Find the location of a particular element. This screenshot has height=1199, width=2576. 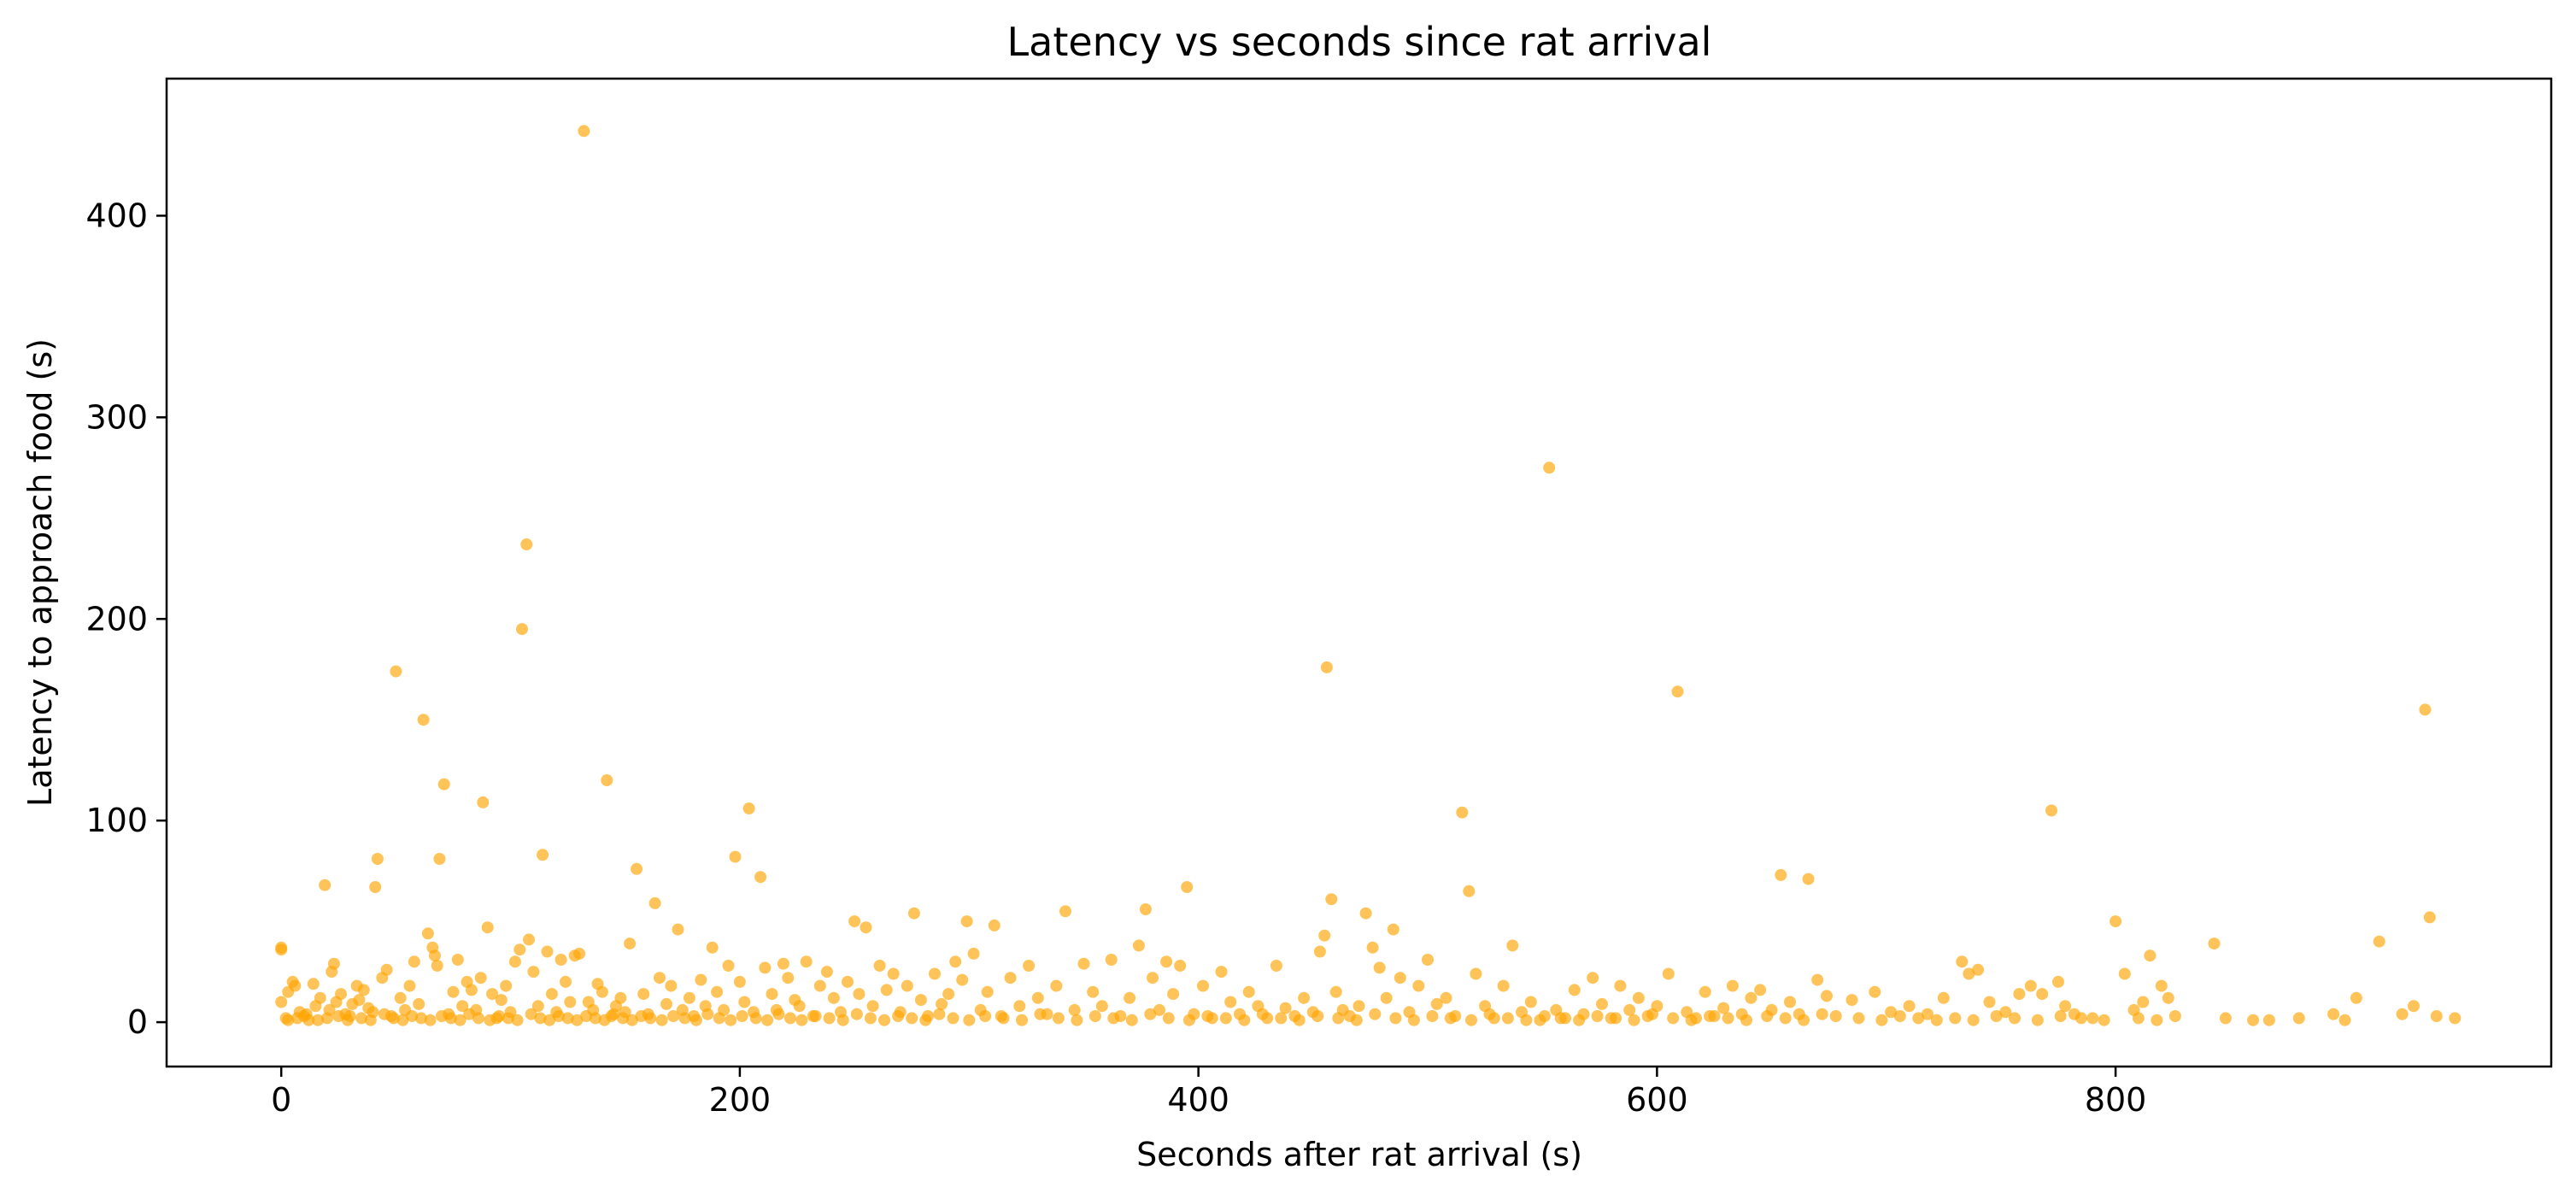

x-axis-ticks: 0 200 400 600 800 is located at coordinates (1208, 1093).